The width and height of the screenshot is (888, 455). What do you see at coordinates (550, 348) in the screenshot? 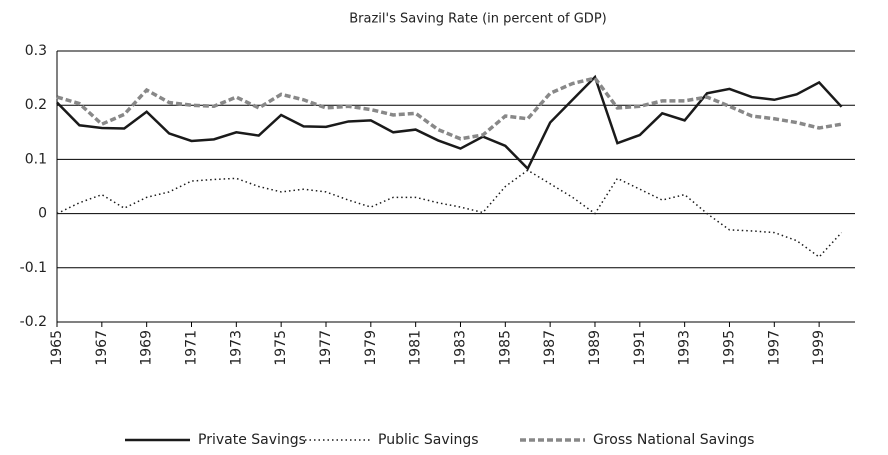
I see `x-tick-label: 1987` at bounding box center [550, 348].